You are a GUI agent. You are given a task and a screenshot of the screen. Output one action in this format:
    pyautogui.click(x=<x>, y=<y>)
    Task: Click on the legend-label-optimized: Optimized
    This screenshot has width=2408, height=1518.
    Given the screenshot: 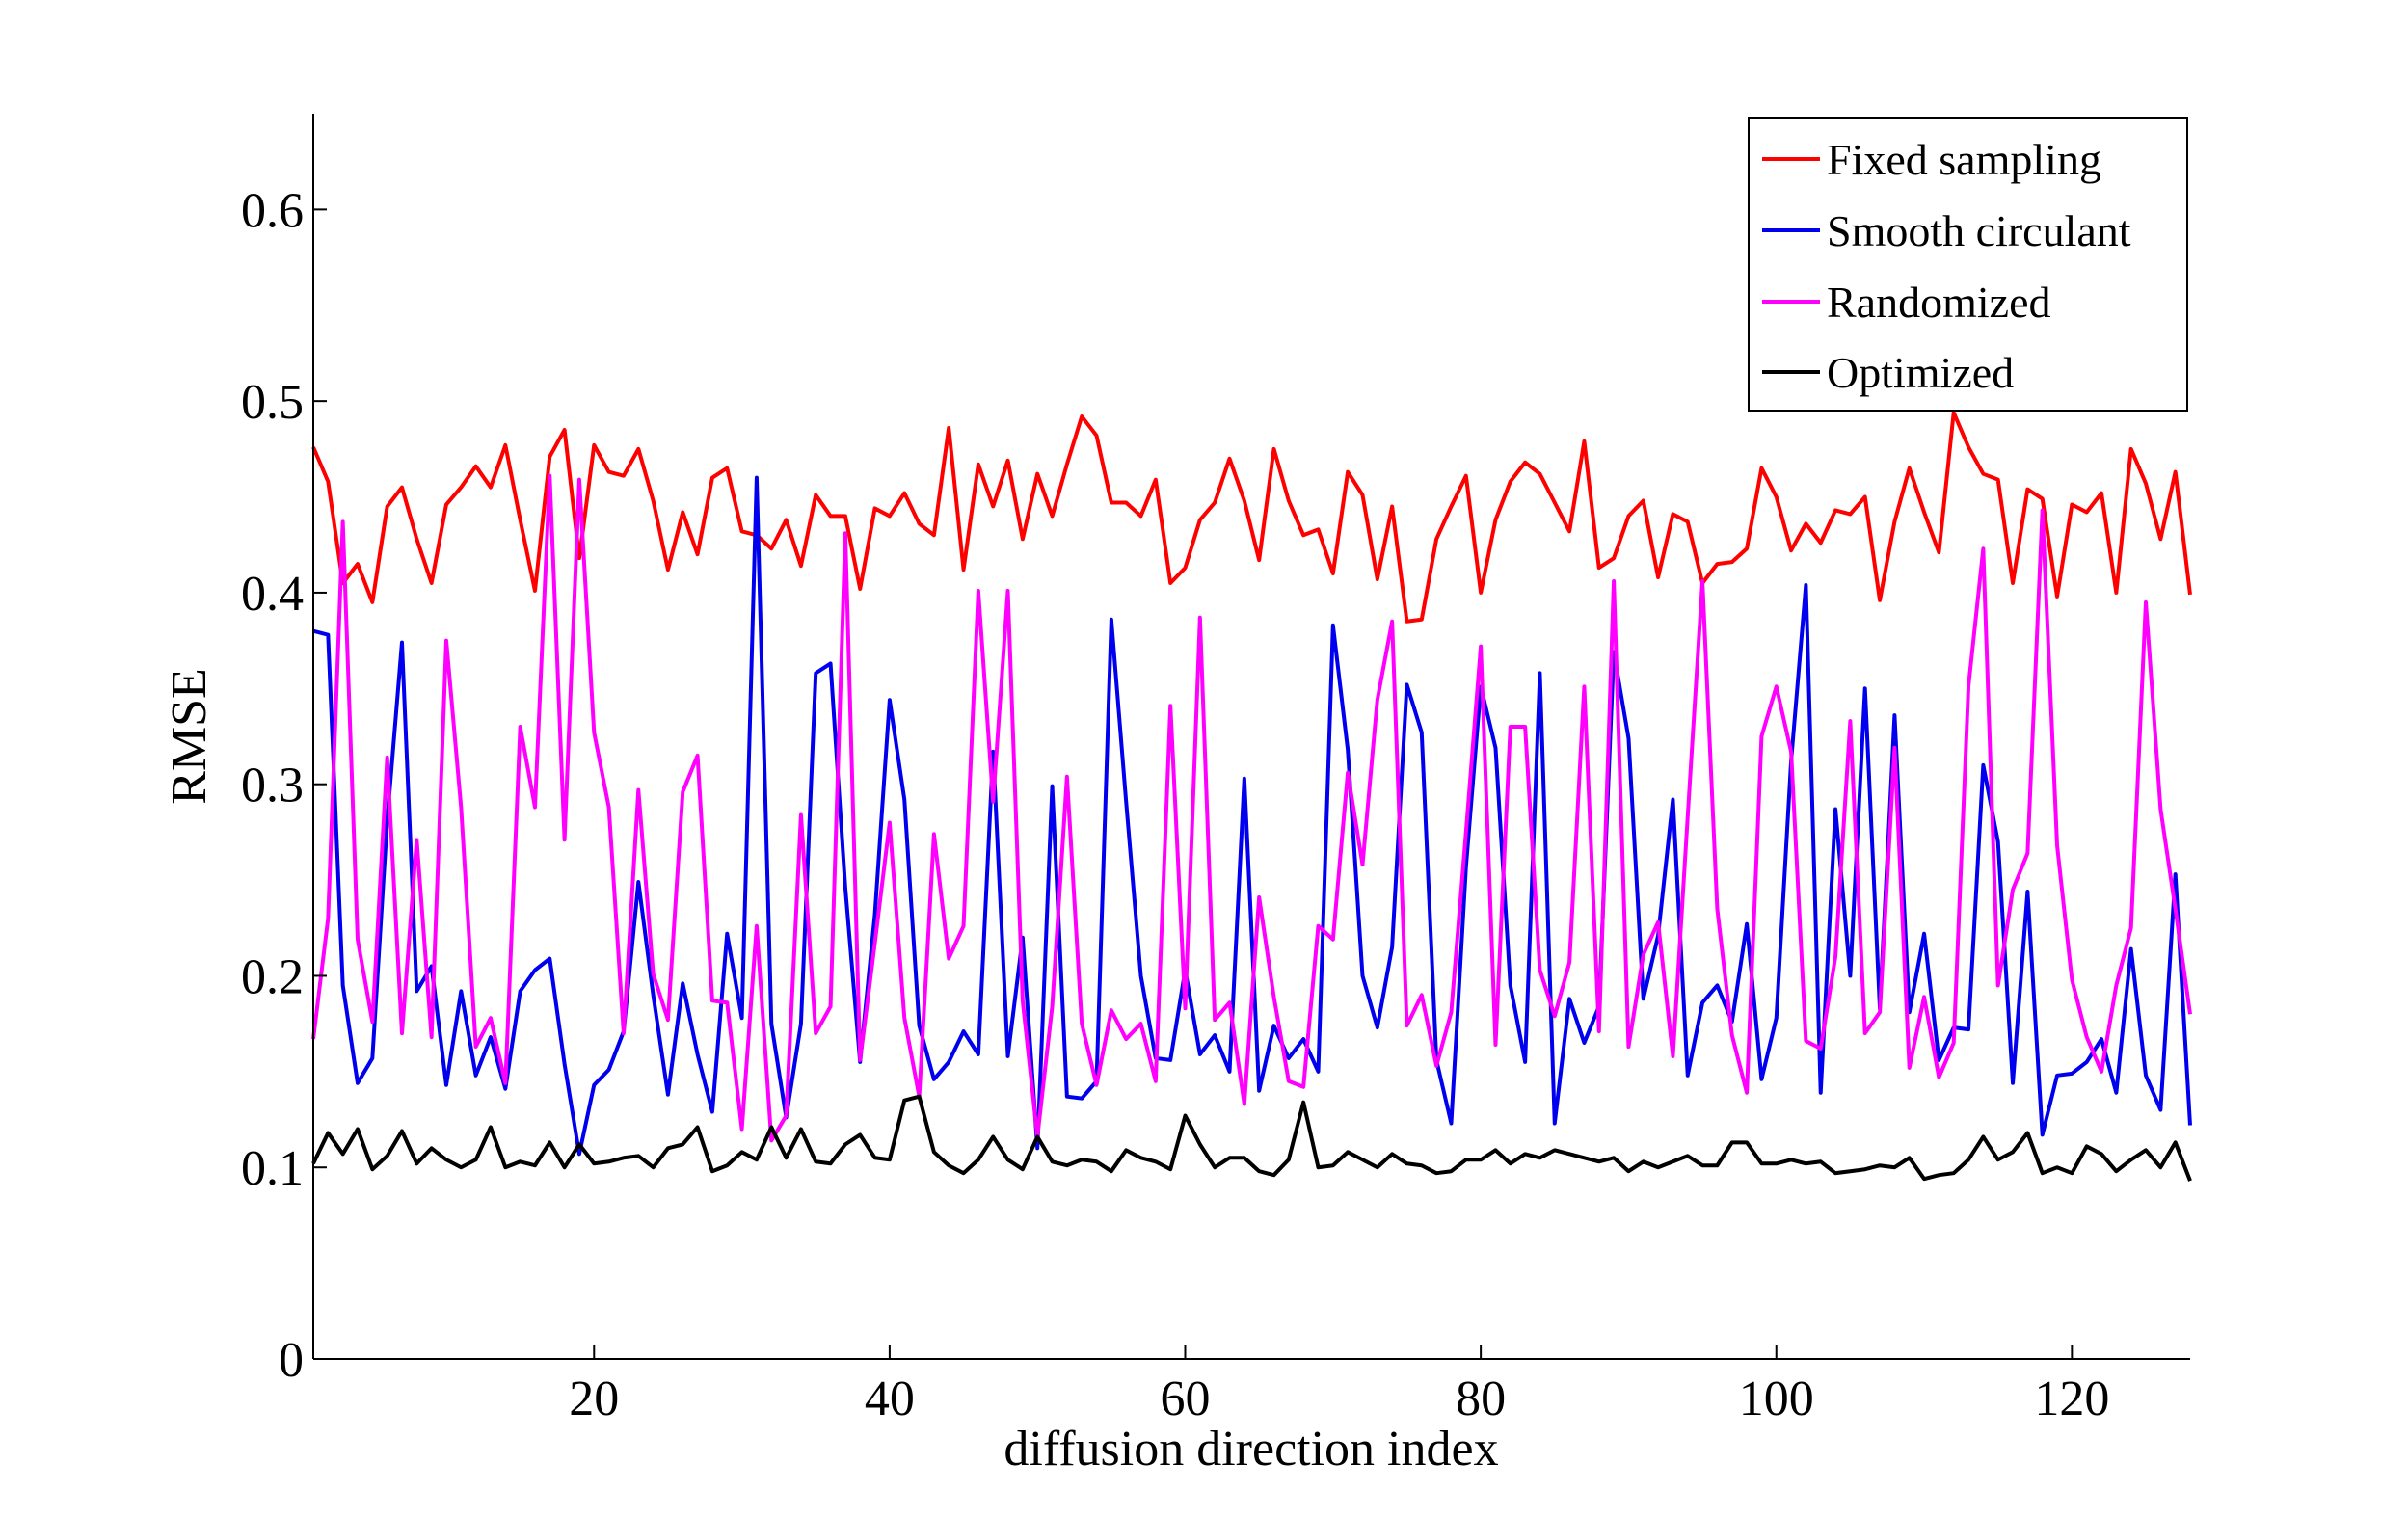 What is the action you would take?
    pyautogui.click(x=1920, y=372)
    